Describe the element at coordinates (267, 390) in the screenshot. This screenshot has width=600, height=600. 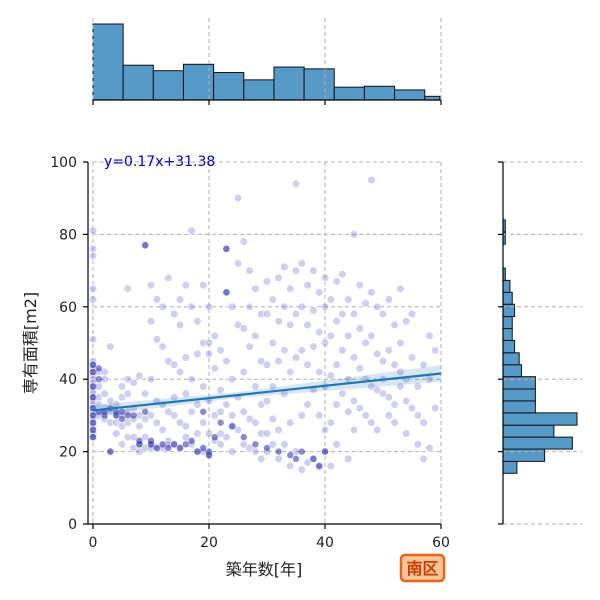
I see `regression-line-group` at that location.